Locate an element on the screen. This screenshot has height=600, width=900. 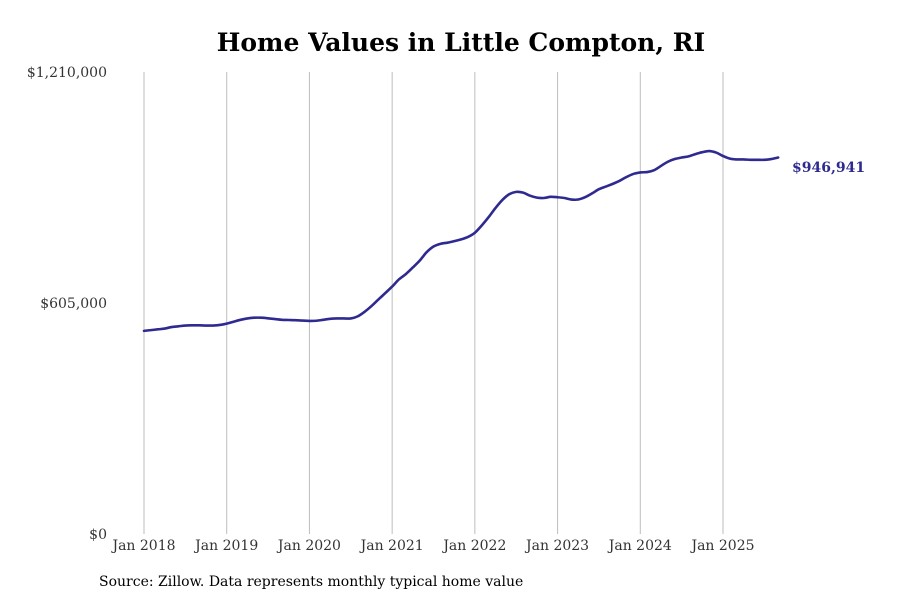
x-tick-label: Jan 2025 is located at coordinates (721, 546).